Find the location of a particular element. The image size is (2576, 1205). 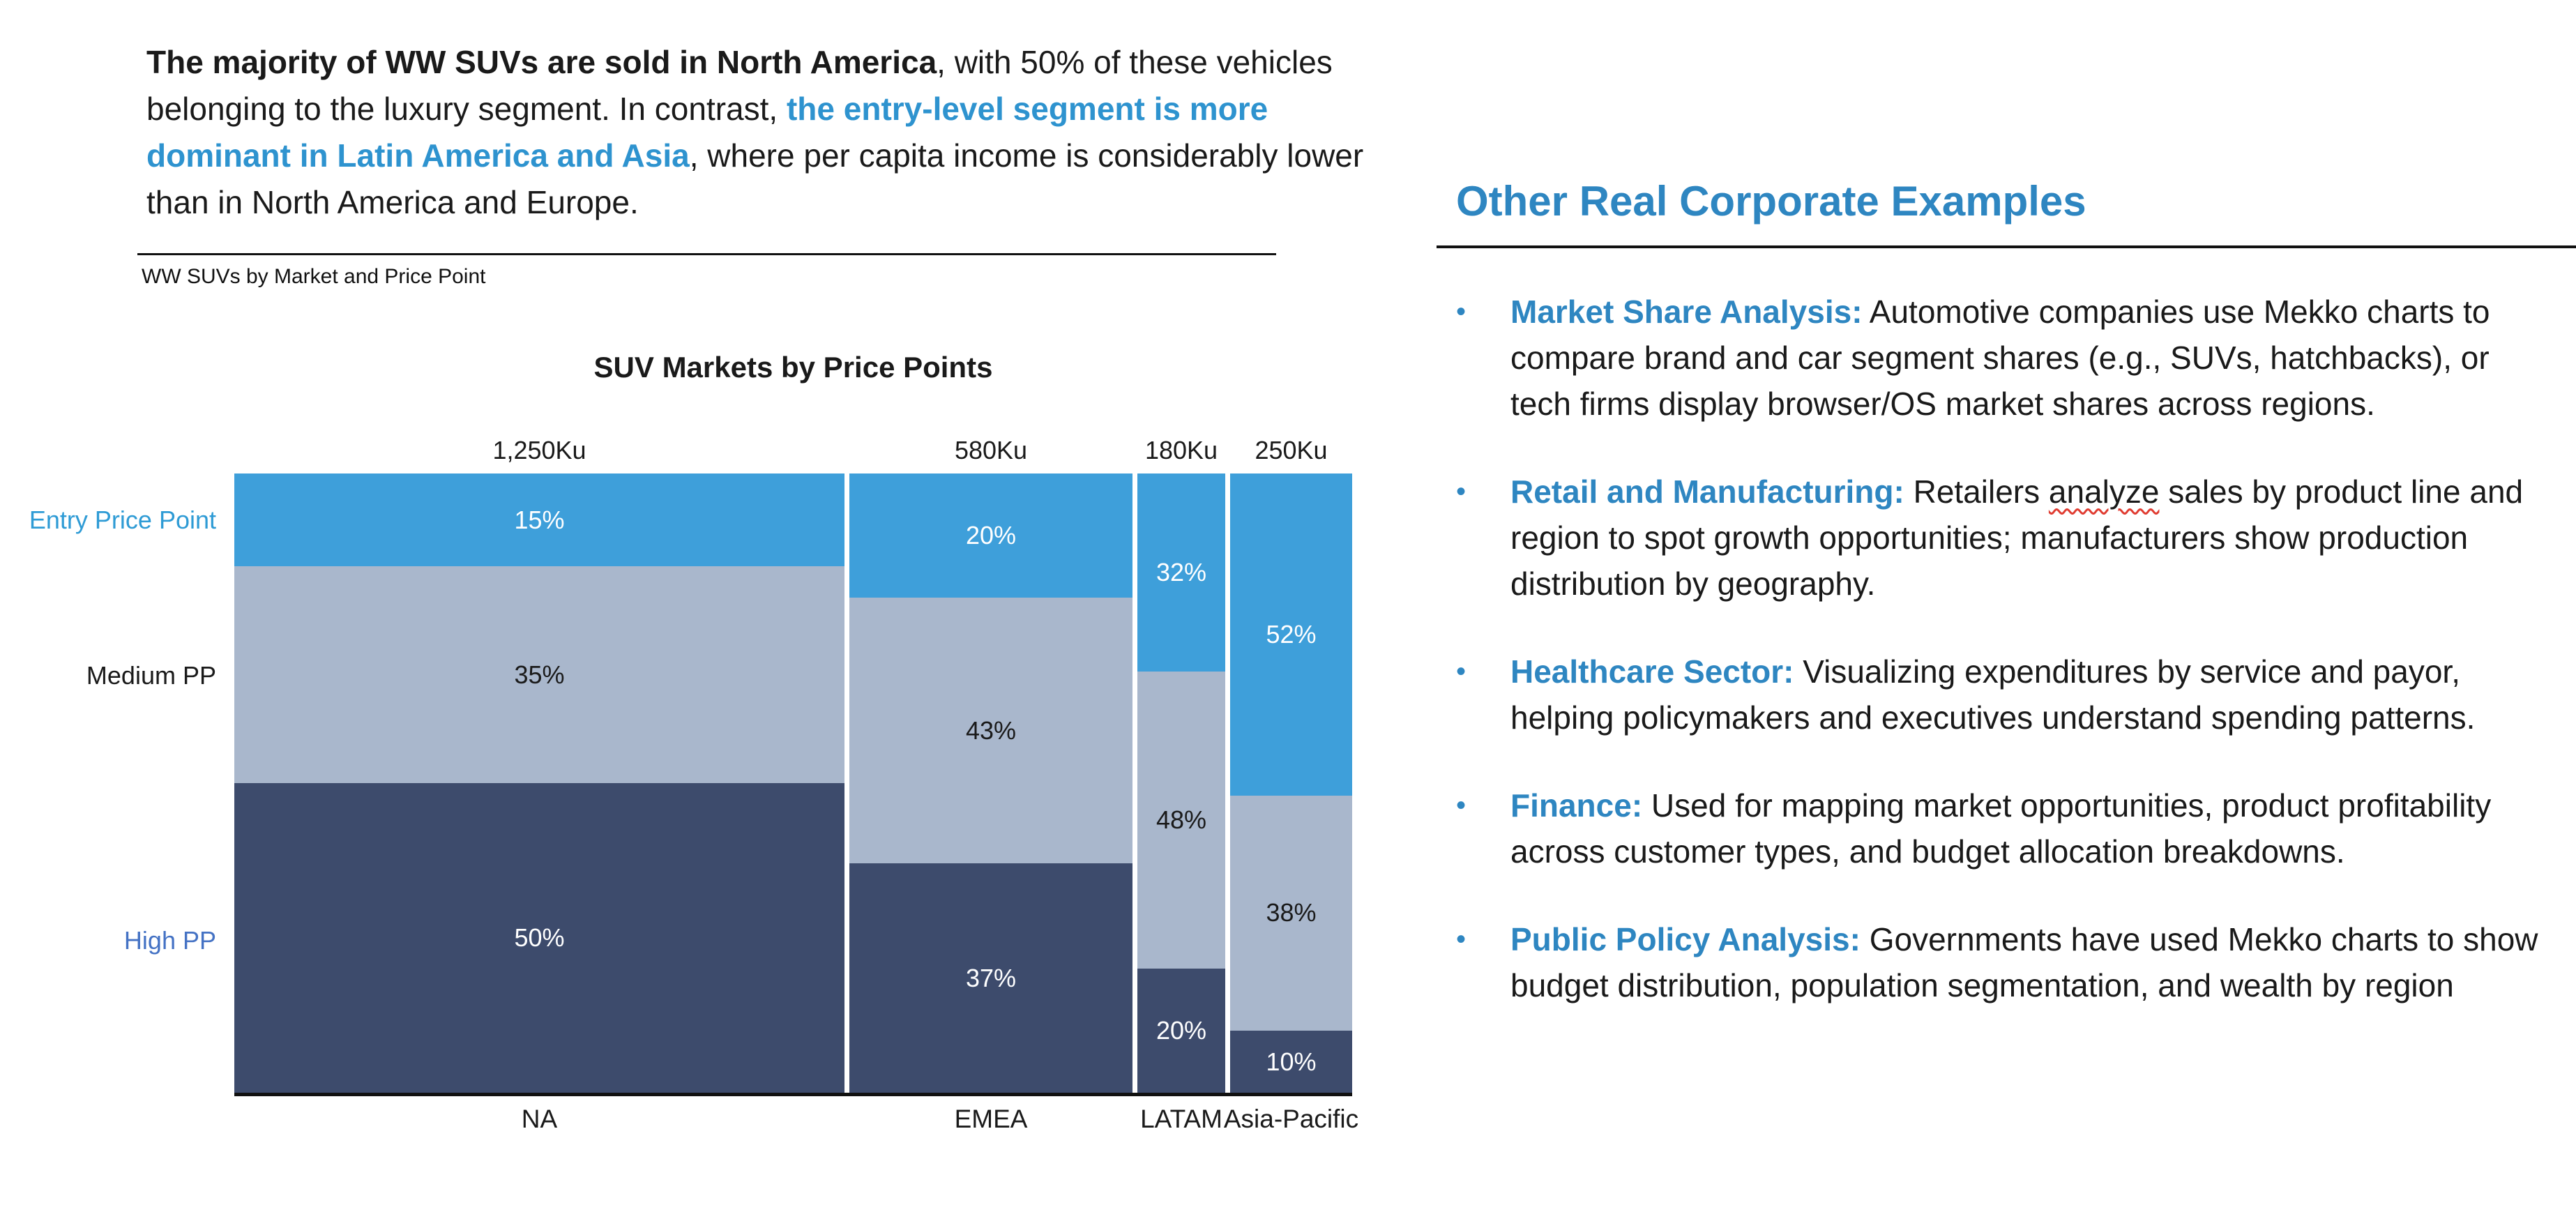

column-size-label: 250Ku is located at coordinates (1291, 450).